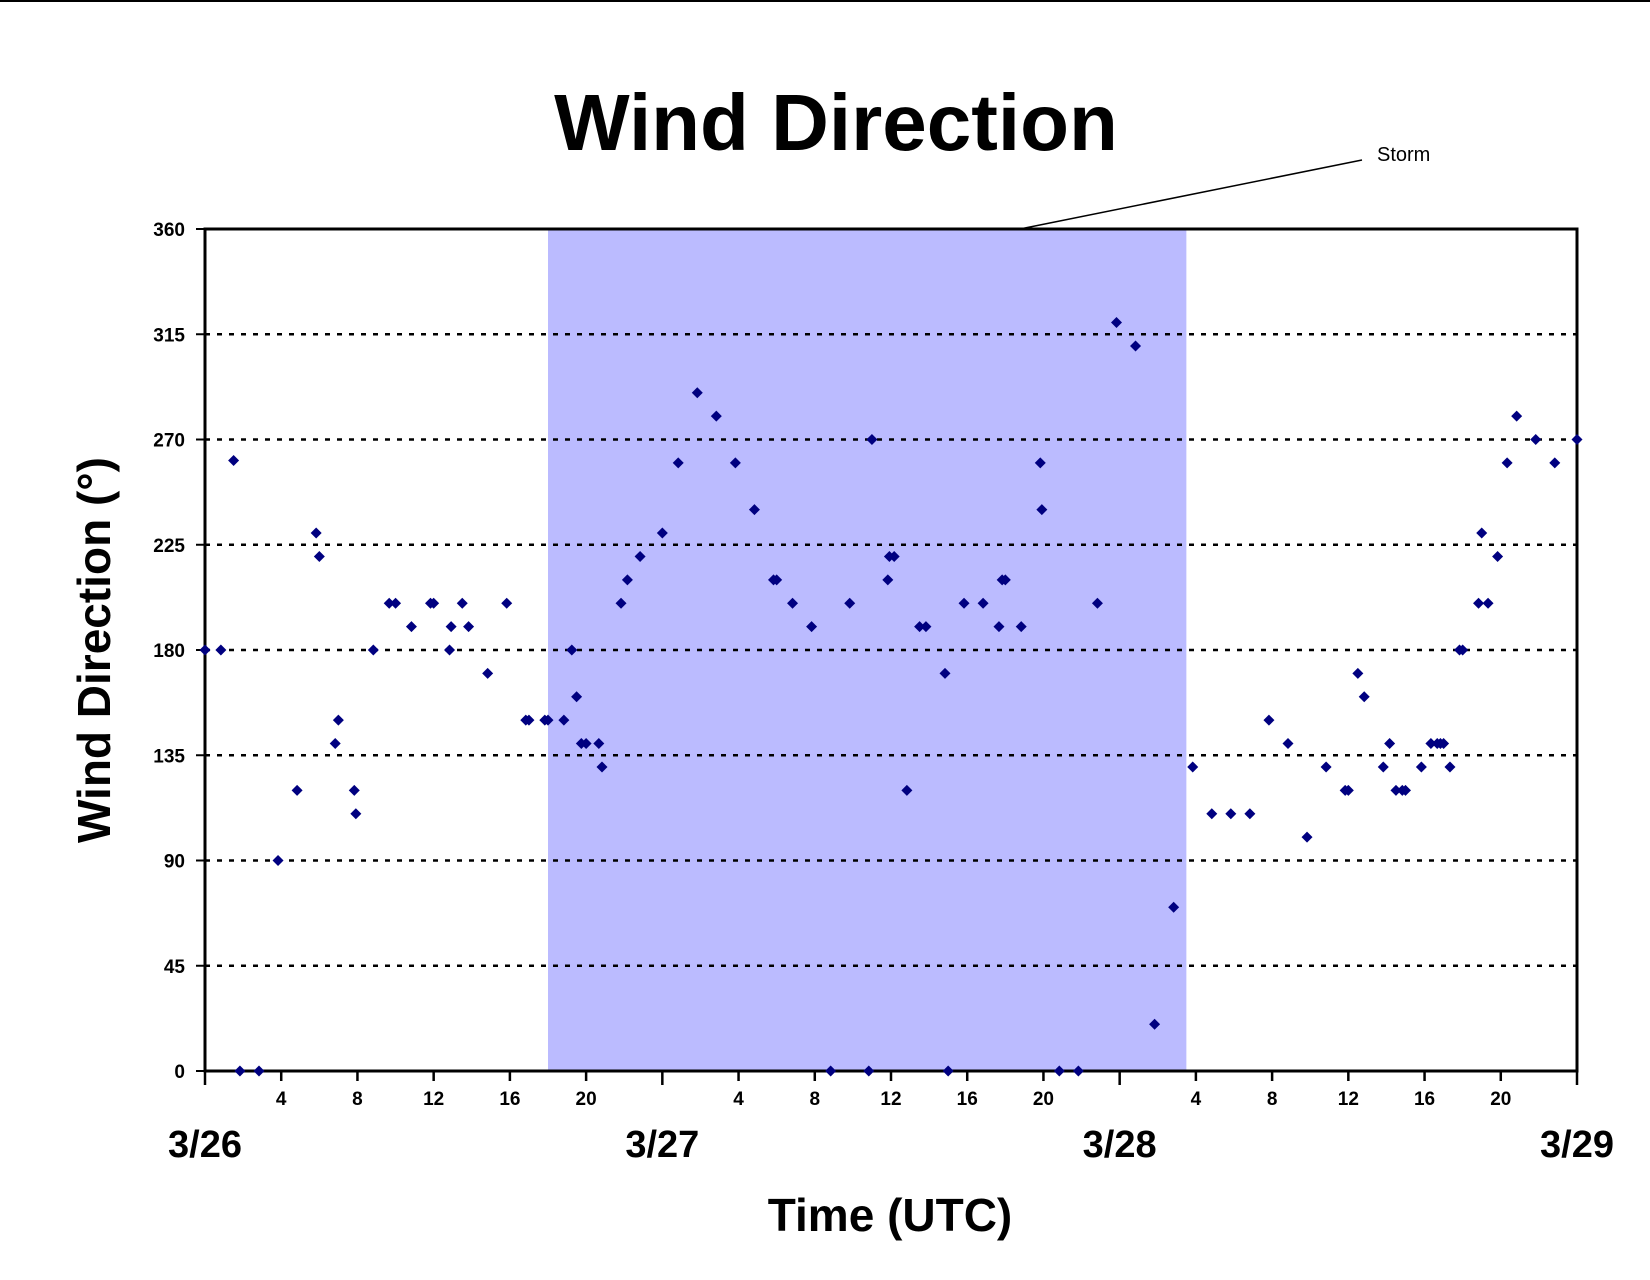 This screenshot has width=1650, height=1280. Describe the element at coordinates (175, 967) in the screenshot. I see `y-tick-label: 45` at that location.